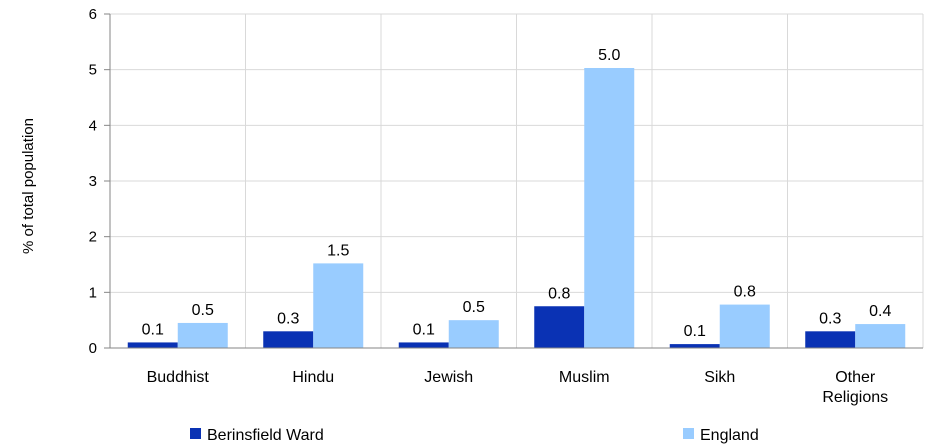  Describe the element at coordinates (448, 377) in the screenshot. I see `x-category-label: Jewish` at that location.